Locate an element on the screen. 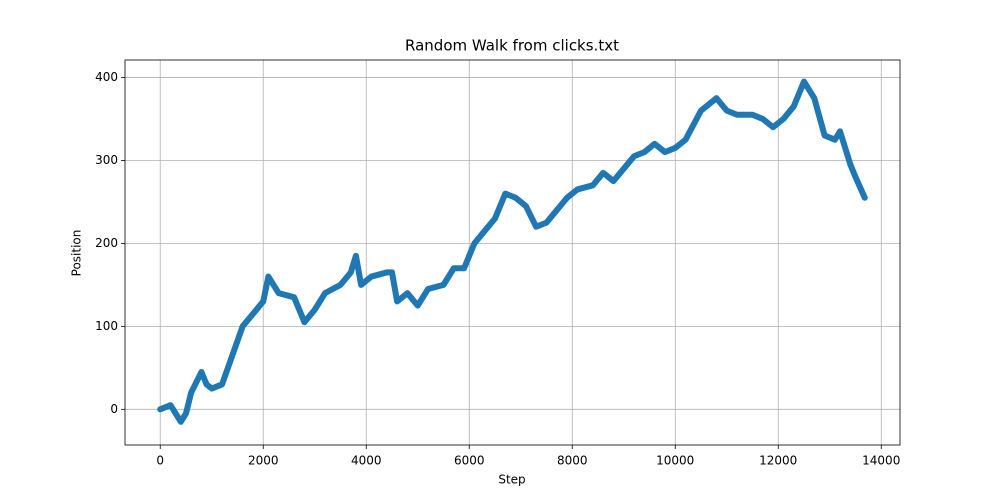  y-tick-label: 300 is located at coordinates (106, 160).